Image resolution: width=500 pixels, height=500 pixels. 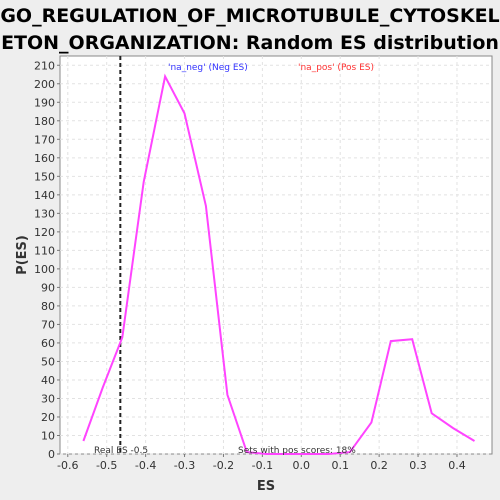 What do you see at coordinates (44, 121) in the screenshot?
I see `y-tick-label: 180` at bounding box center [44, 121].